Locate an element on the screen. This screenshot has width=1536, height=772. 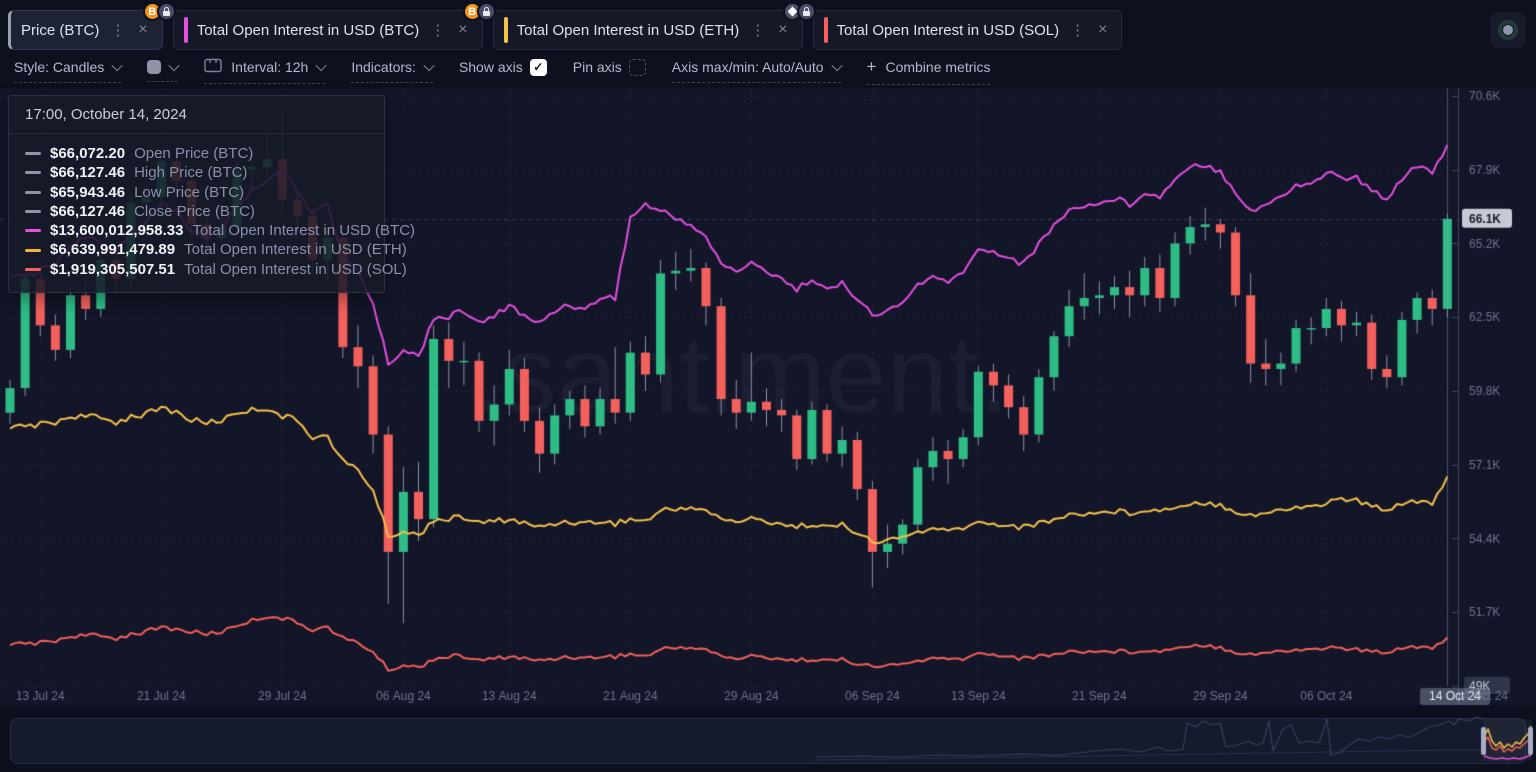
combine-metrics-button: + Combine metrics is located at coordinates (928, 71).